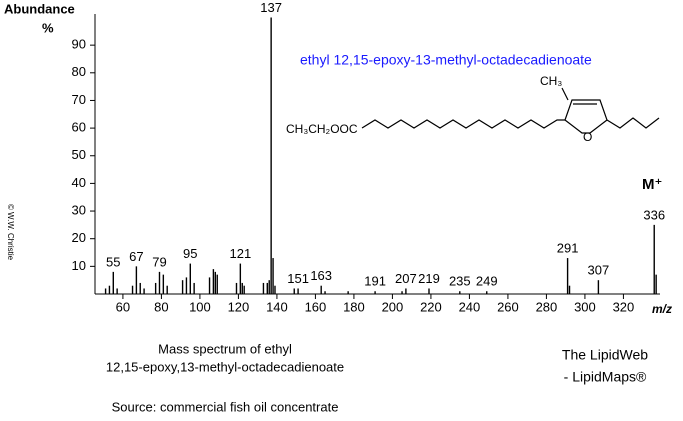  What do you see at coordinates (225, 366) in the screenshot?
I see `caption-line: 12,15-epoxy,13-methyl-octadecadienoate` at bounding box center [225, 366].